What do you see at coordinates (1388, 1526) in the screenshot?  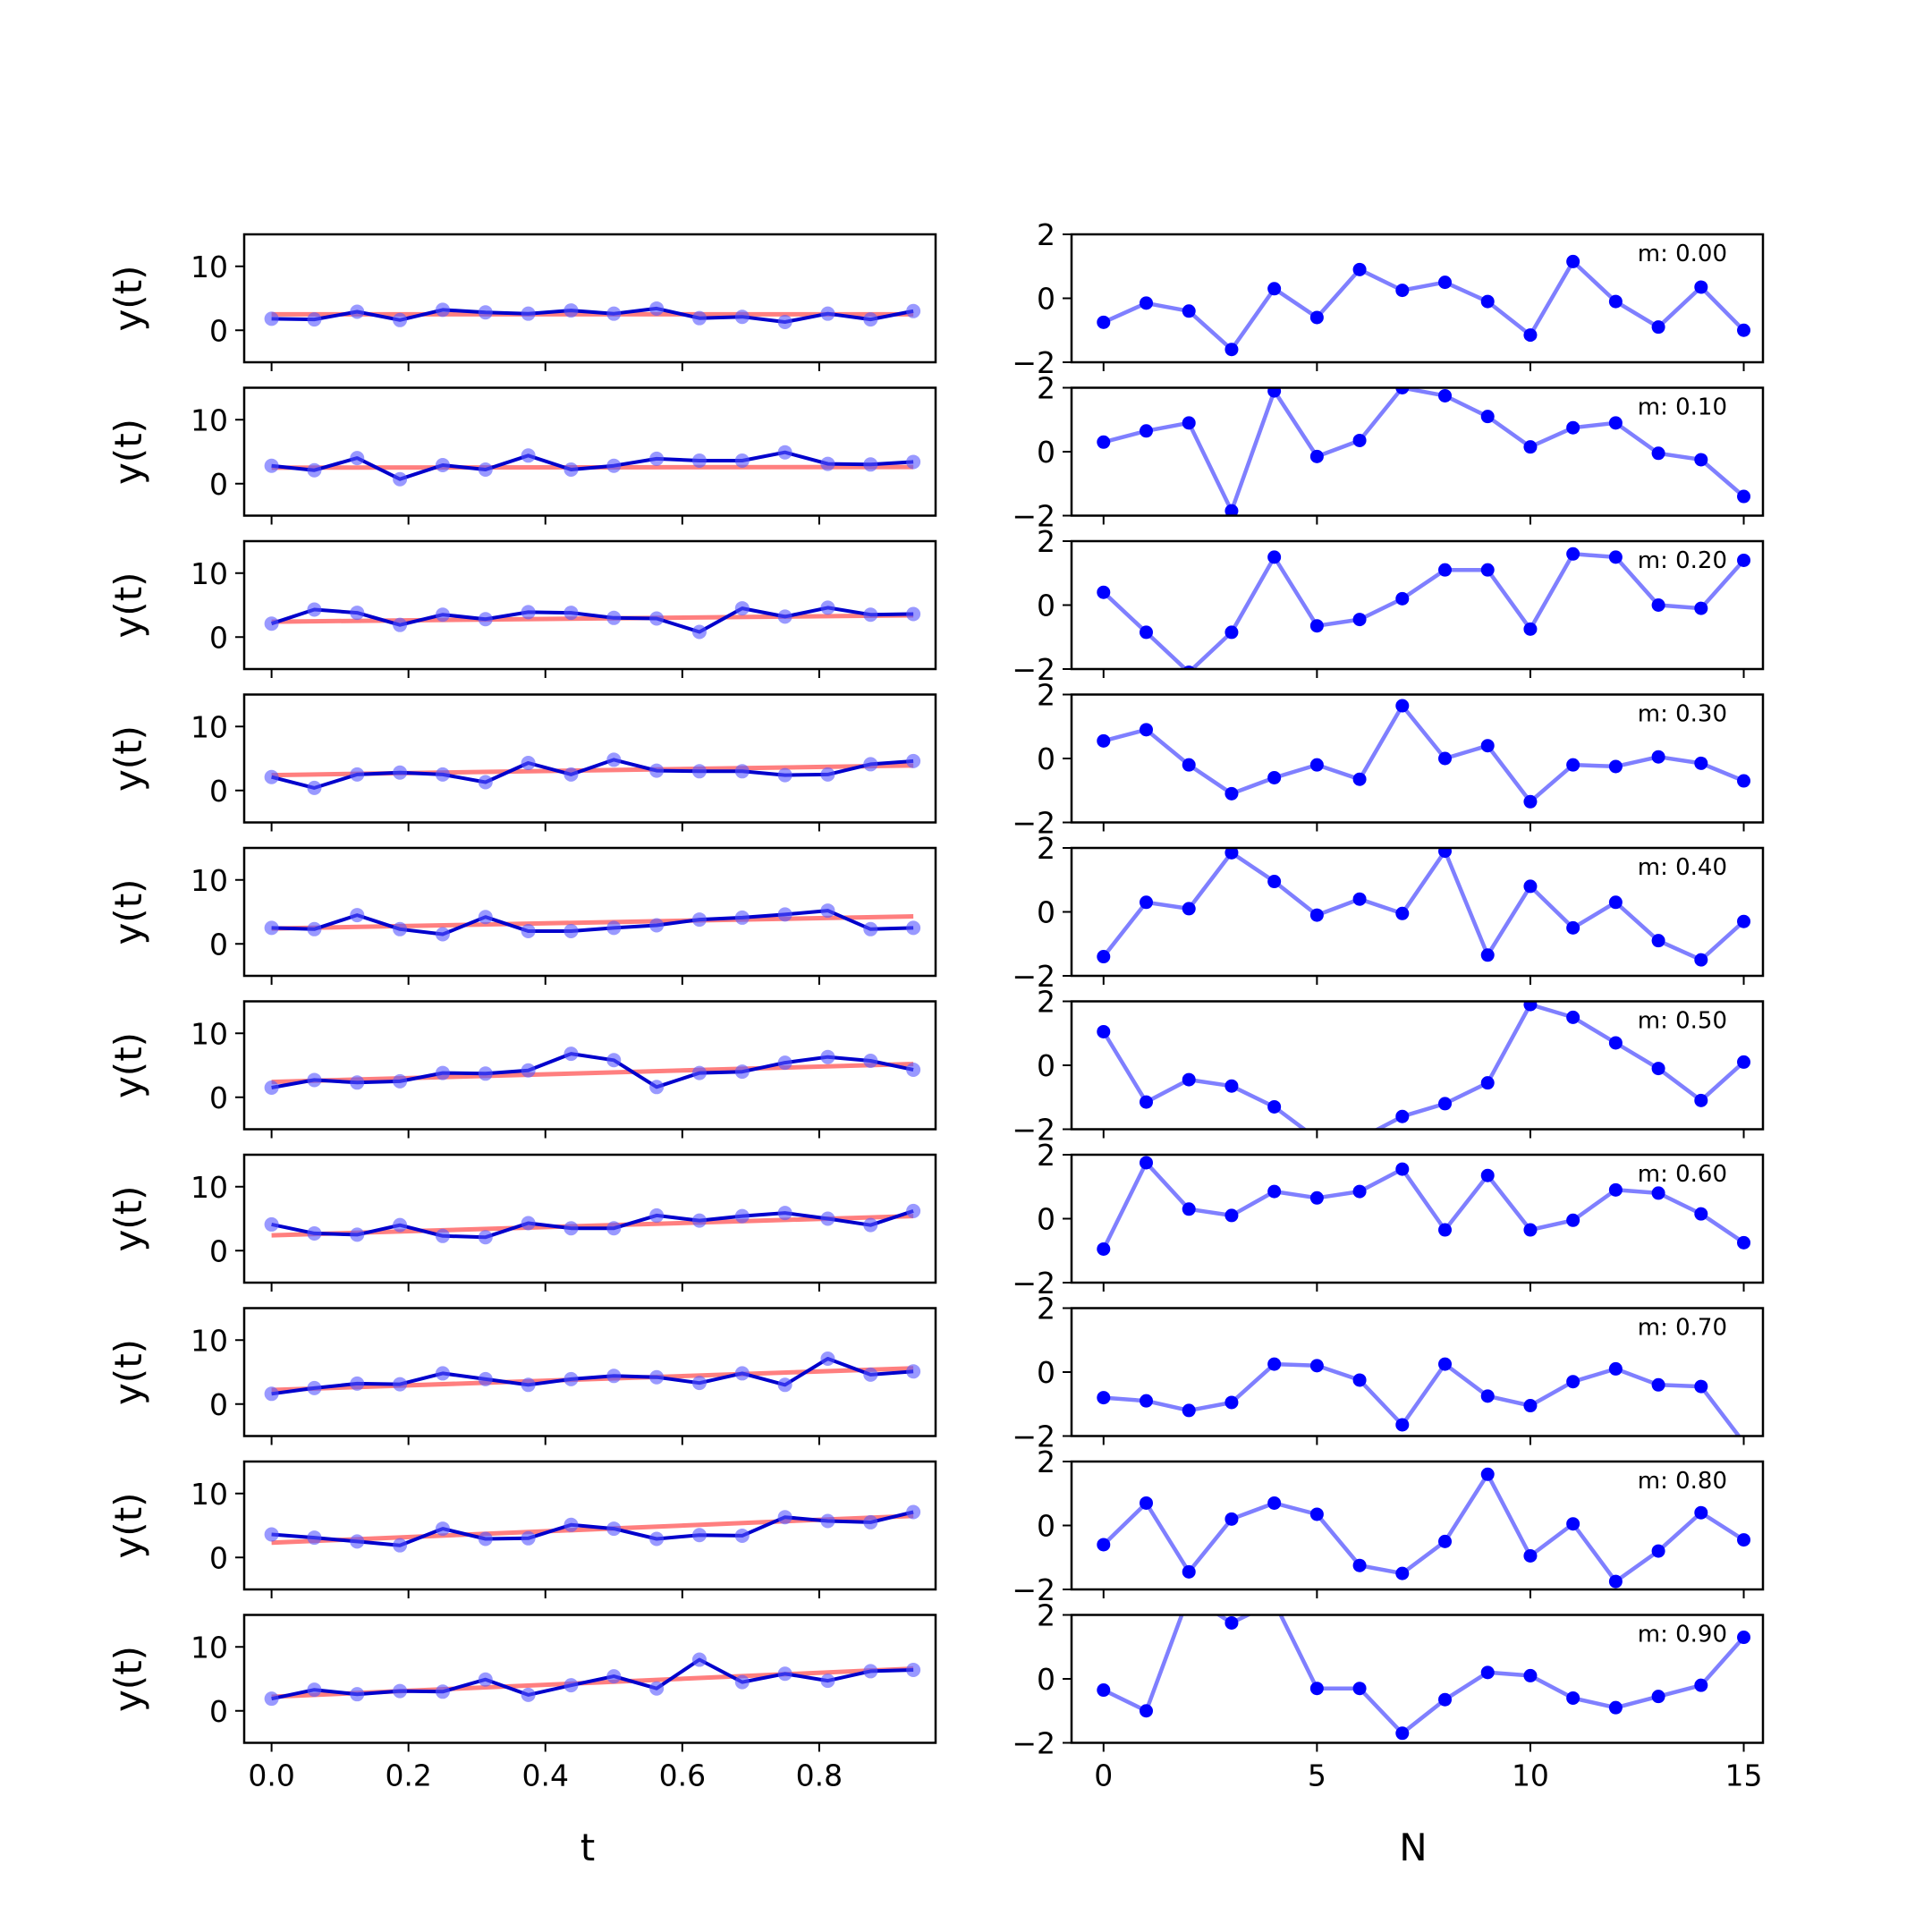 I see `right-panel: −2 0 2 m: 0.80` at bounding box center [1388, 1526].